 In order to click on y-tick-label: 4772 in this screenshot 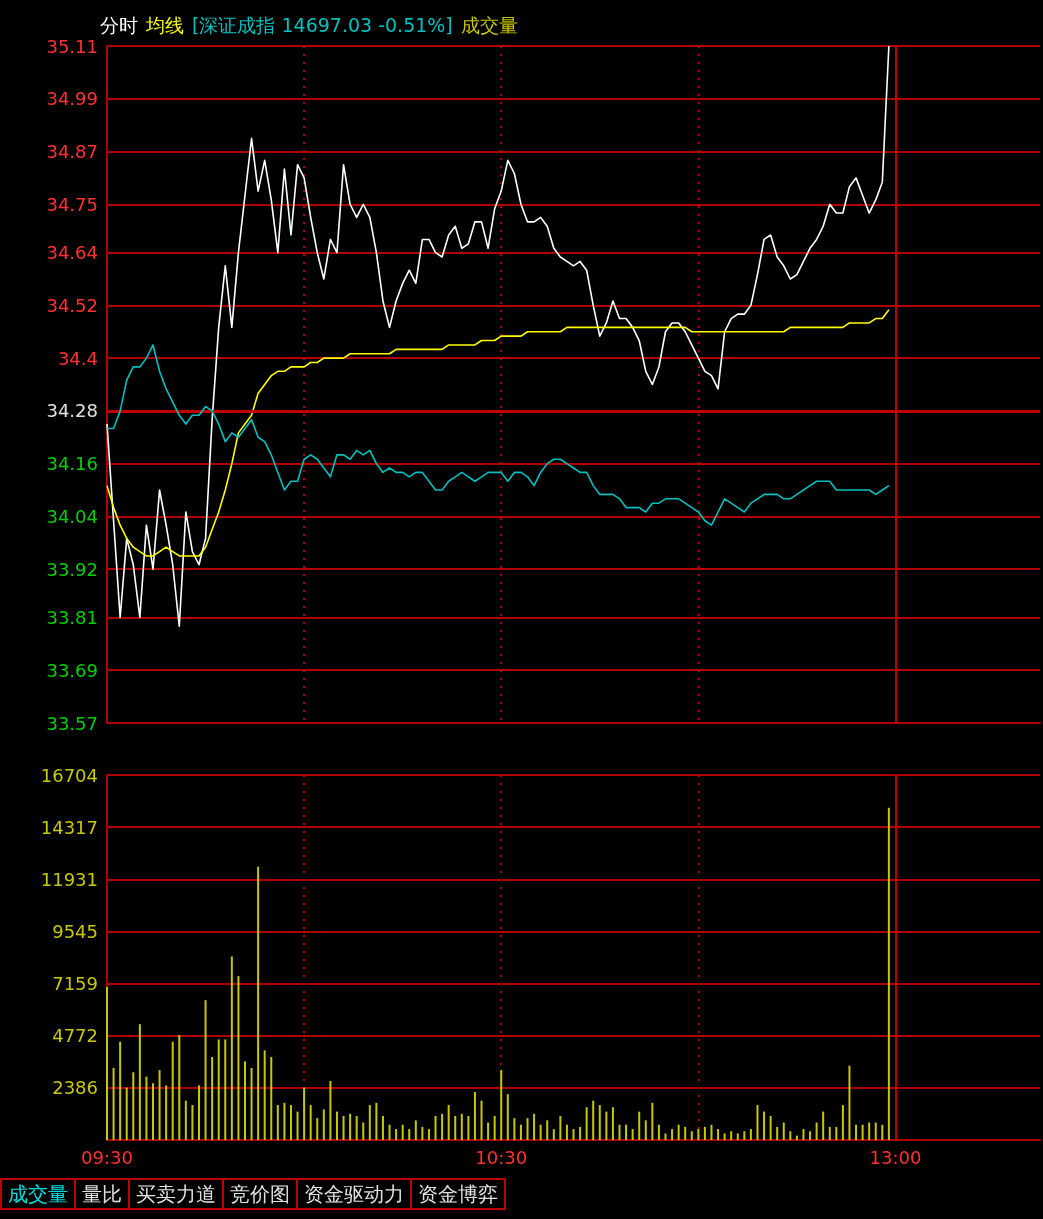, I will do `click(75, 1036)`.